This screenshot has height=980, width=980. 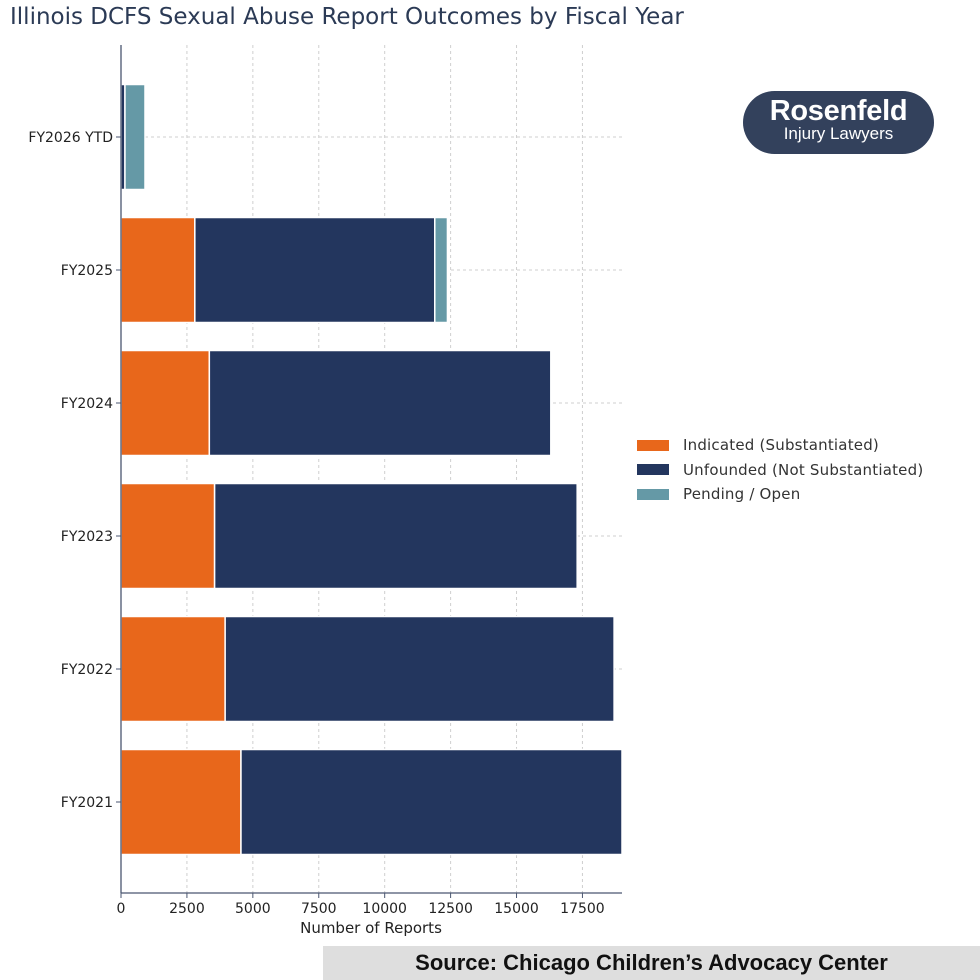 What do you see at coordinates (70, 138) in the screenshot?
I see `y-tick-label: FY2026 YTD` at bounding box center [70, 138].